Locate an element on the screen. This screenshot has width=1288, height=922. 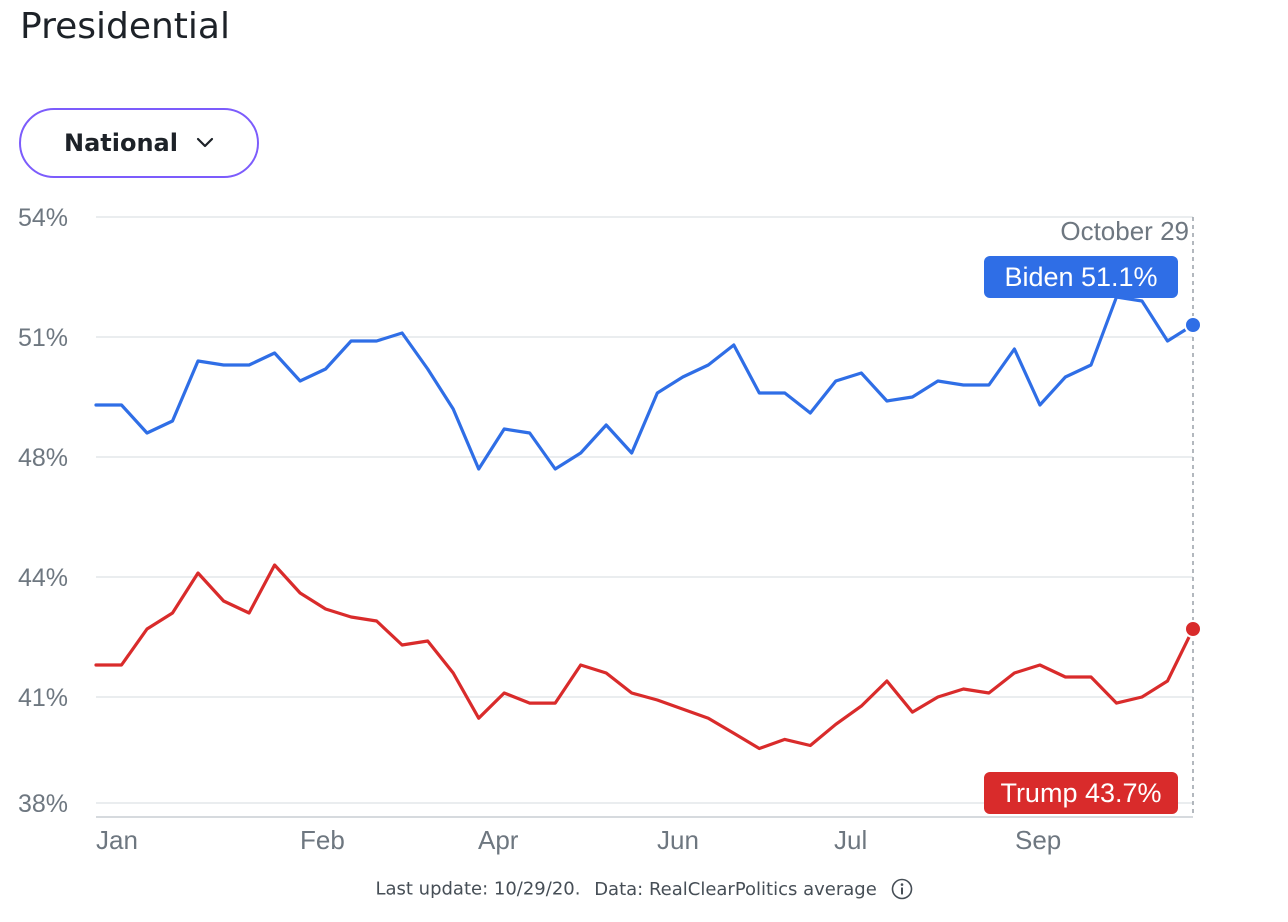
y-tick-label: 54% is located at coordinates (43, 218).